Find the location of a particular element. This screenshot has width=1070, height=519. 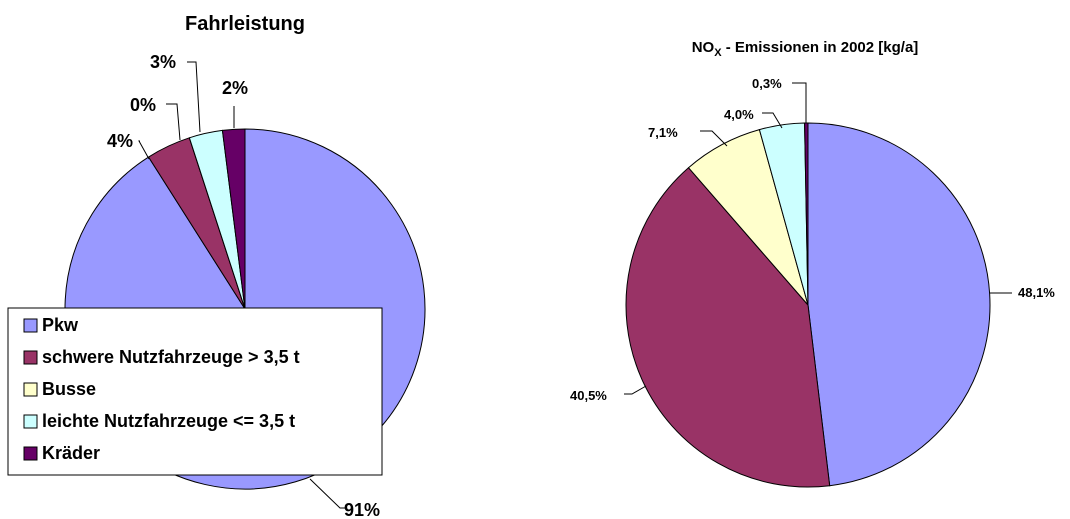

pie-1-data-label-pkw: 91% is located at coordinates (362, 509).